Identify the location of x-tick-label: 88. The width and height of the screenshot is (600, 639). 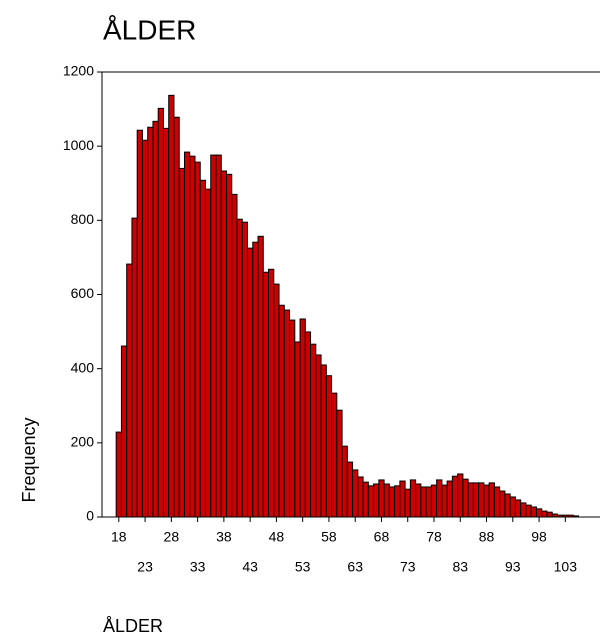
(487, 537).